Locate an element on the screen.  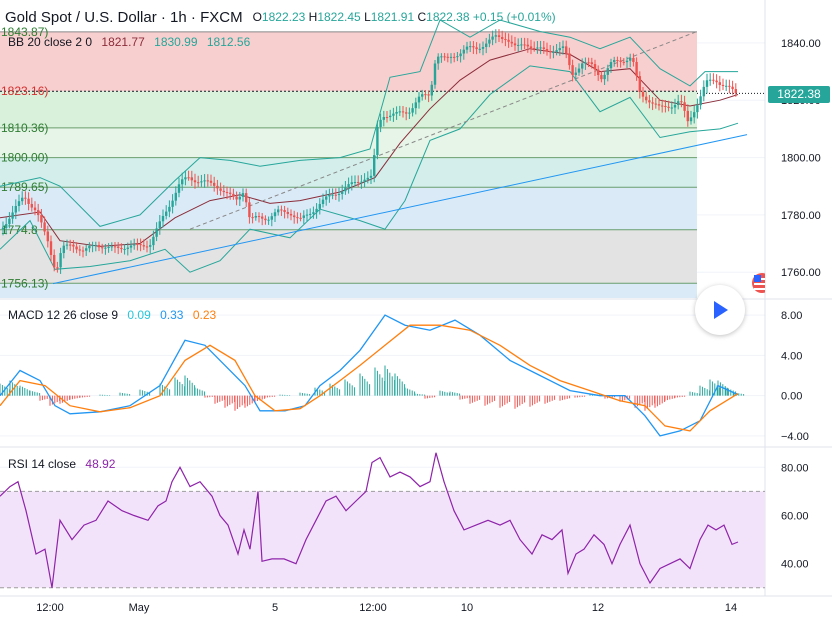
symbol-title: Gold Spot / U.S. Dollar · 1h · FXCM is located at coordinates (124, 17).